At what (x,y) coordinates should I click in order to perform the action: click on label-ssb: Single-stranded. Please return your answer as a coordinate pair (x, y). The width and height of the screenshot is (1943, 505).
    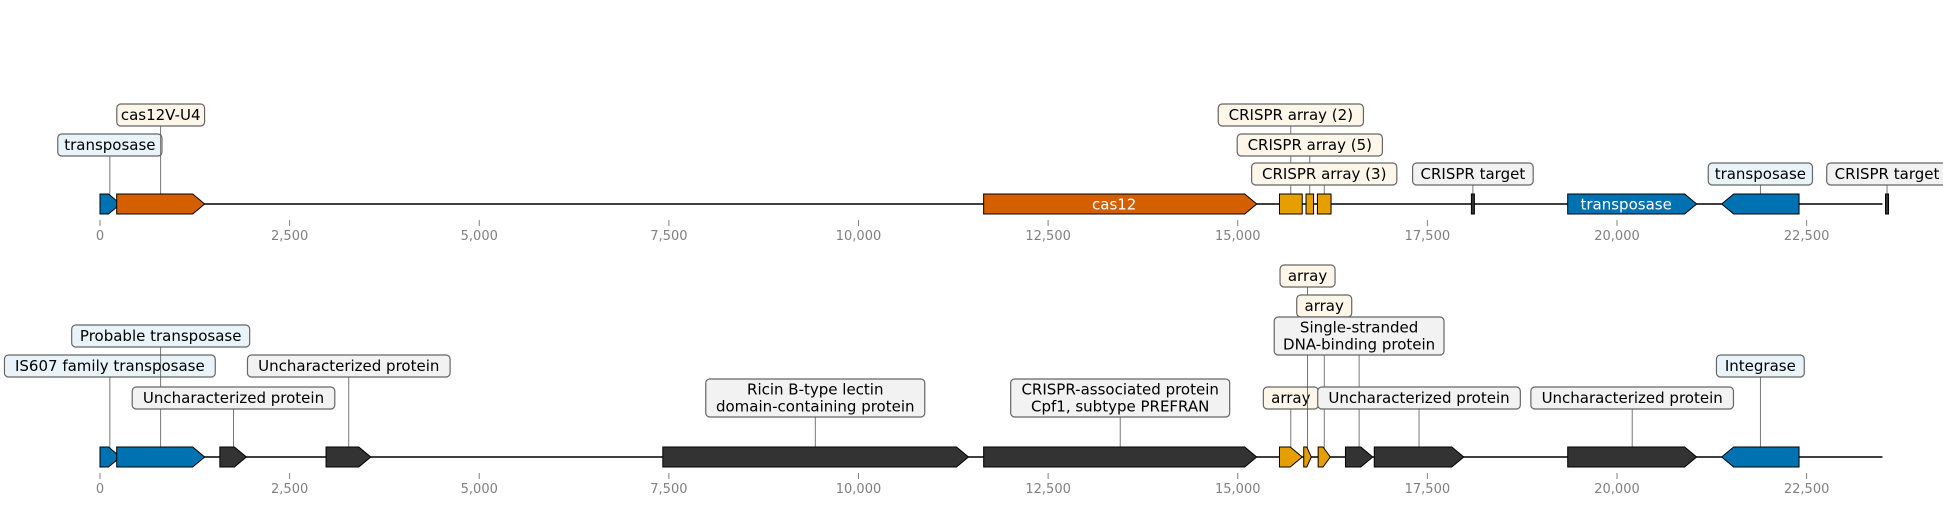
    Looking at the image, I should click on (1359, 328).